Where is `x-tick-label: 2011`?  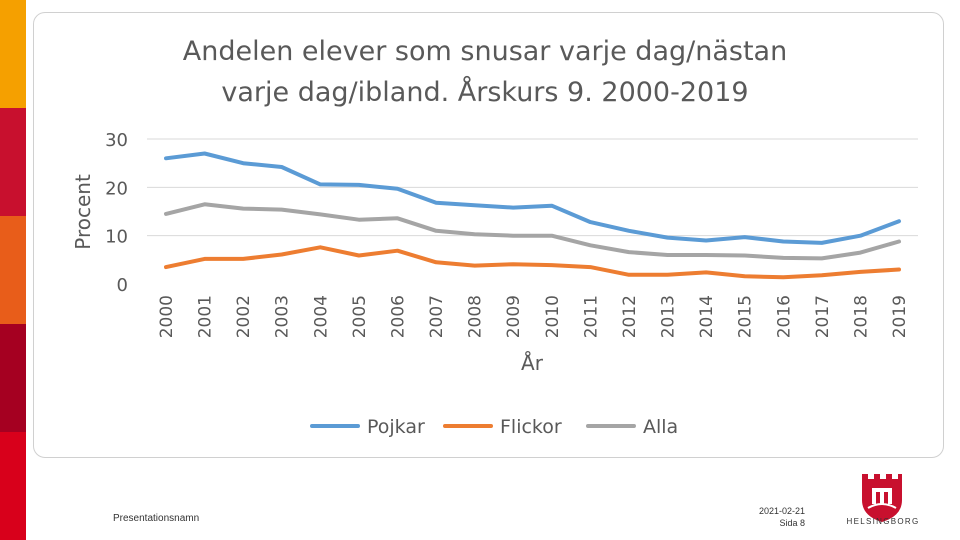
x-tick-label: 2011 is located at coordinates (591, 316).